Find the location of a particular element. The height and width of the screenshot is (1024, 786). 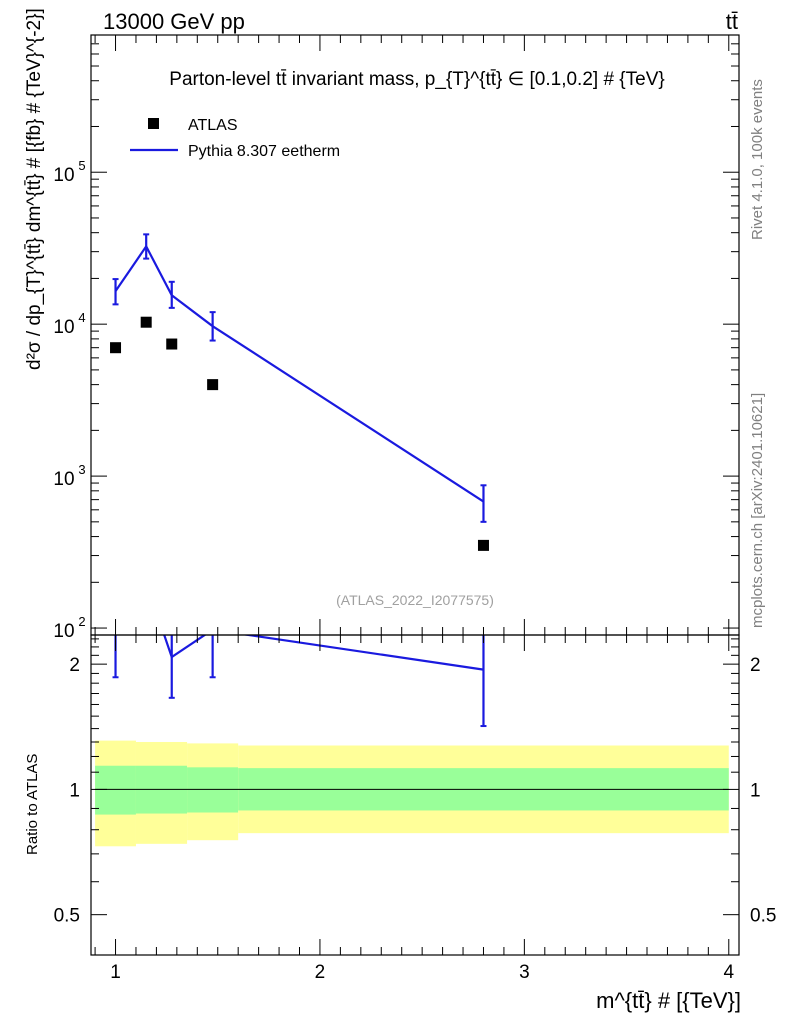

y-tick-label-exponent: 5 is located at coordinates (81, 165).